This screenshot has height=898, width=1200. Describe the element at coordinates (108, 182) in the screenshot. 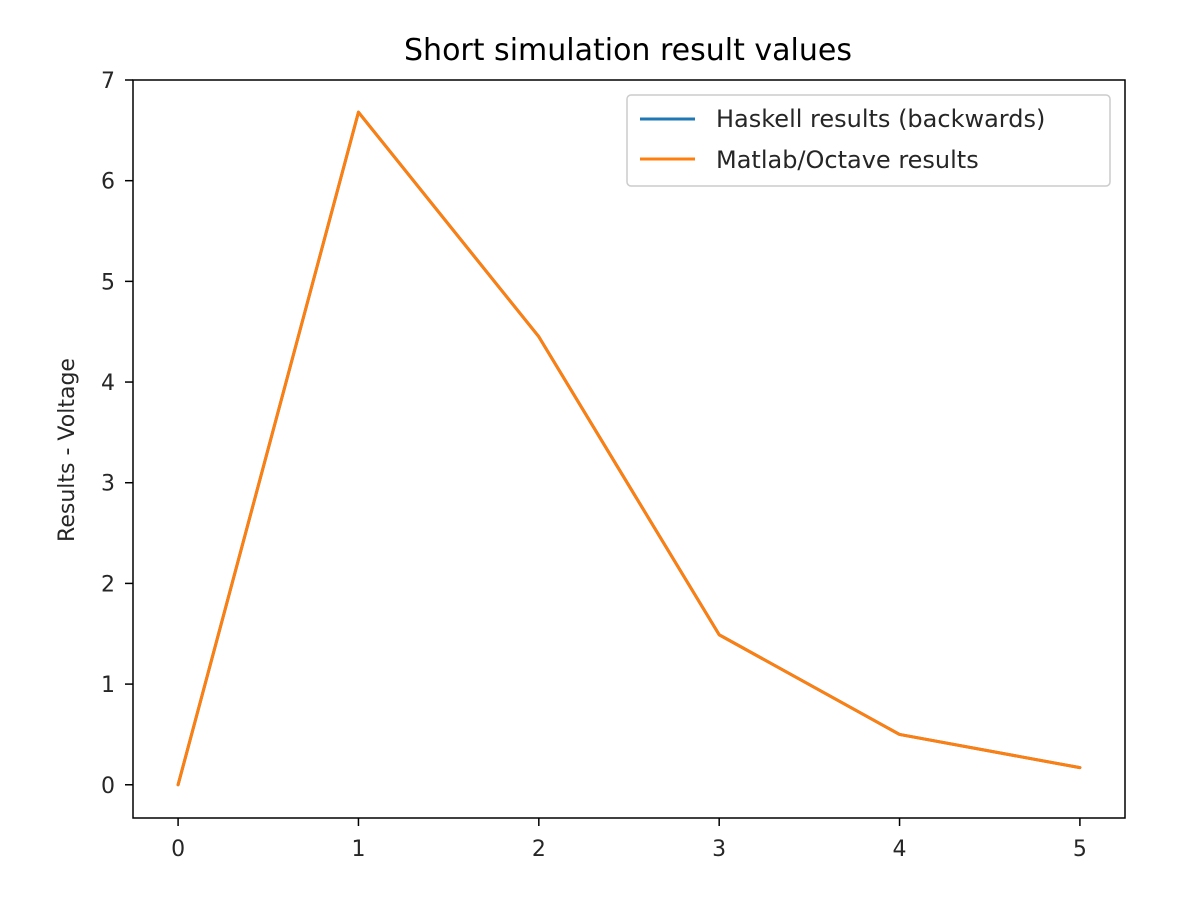

I see `y-tick-label: 6` at that location.